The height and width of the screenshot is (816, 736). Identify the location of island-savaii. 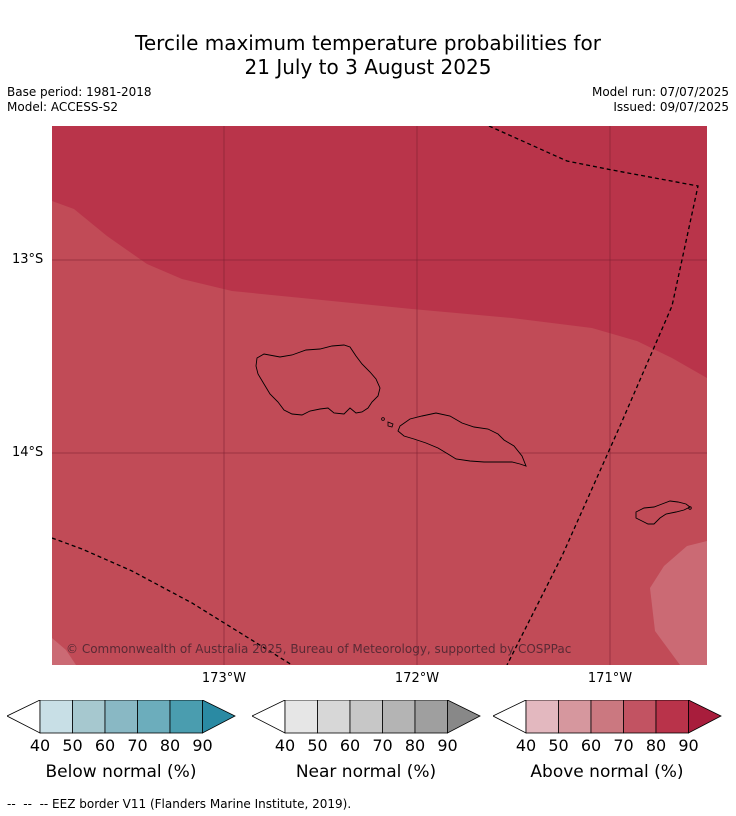
(318, 380).